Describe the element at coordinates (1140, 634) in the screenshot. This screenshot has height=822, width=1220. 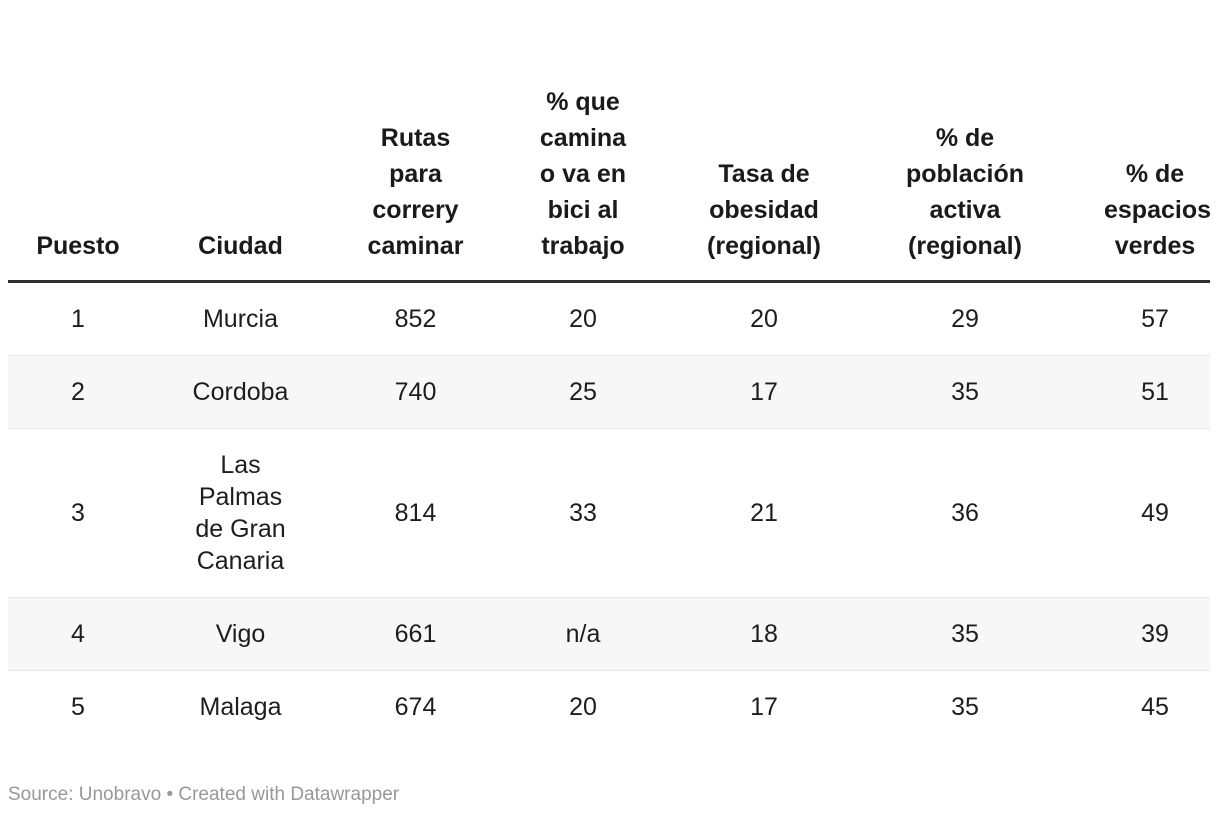
I see `cell-espacios-verdes: 39` at that location.